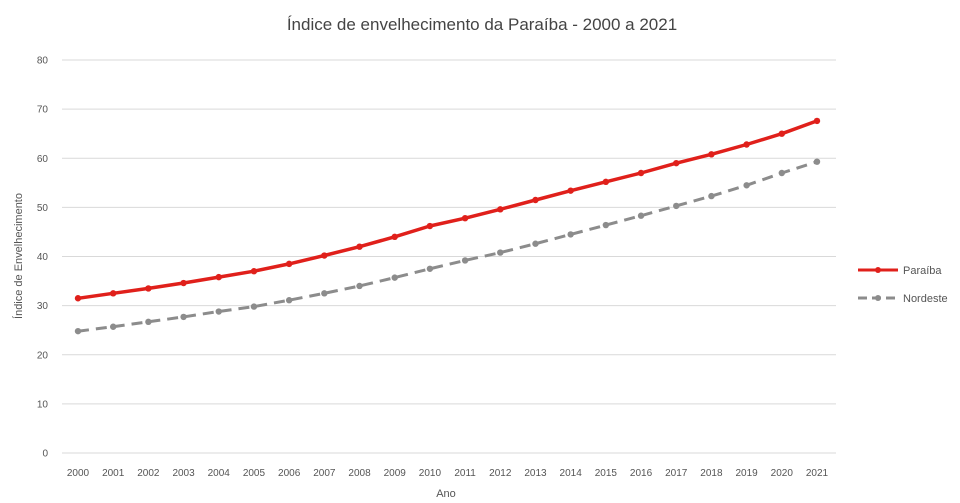 The height and width of the screenshot is (503, 960). Describe the element at coordinates (711, 473) in the screenshot. I see `x-tick-label: 2018` at that location.